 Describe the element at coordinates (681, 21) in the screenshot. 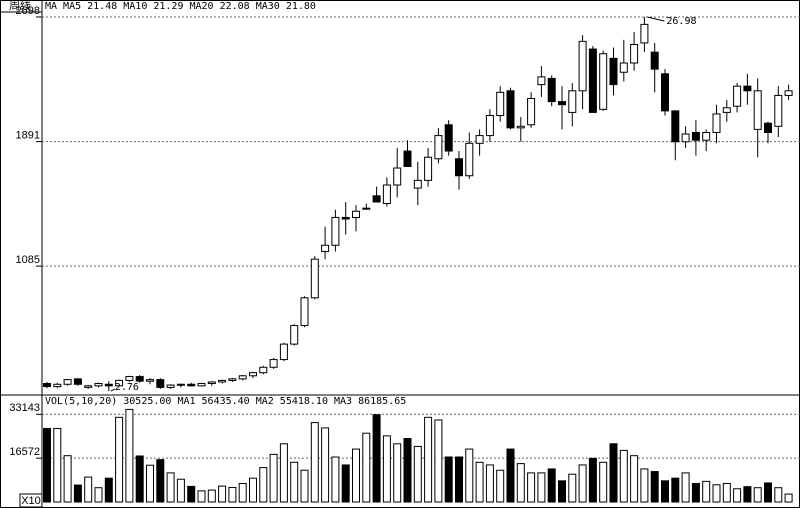

I see `high-label: 26.98` at that location.